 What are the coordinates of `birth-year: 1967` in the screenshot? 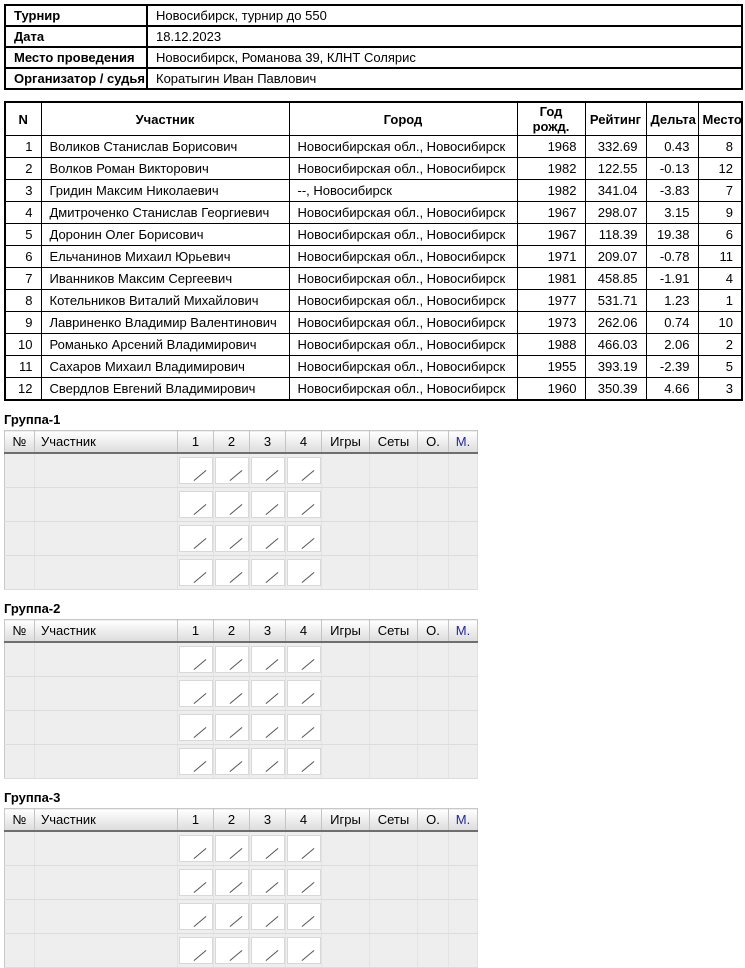 It's located at (551, 234).